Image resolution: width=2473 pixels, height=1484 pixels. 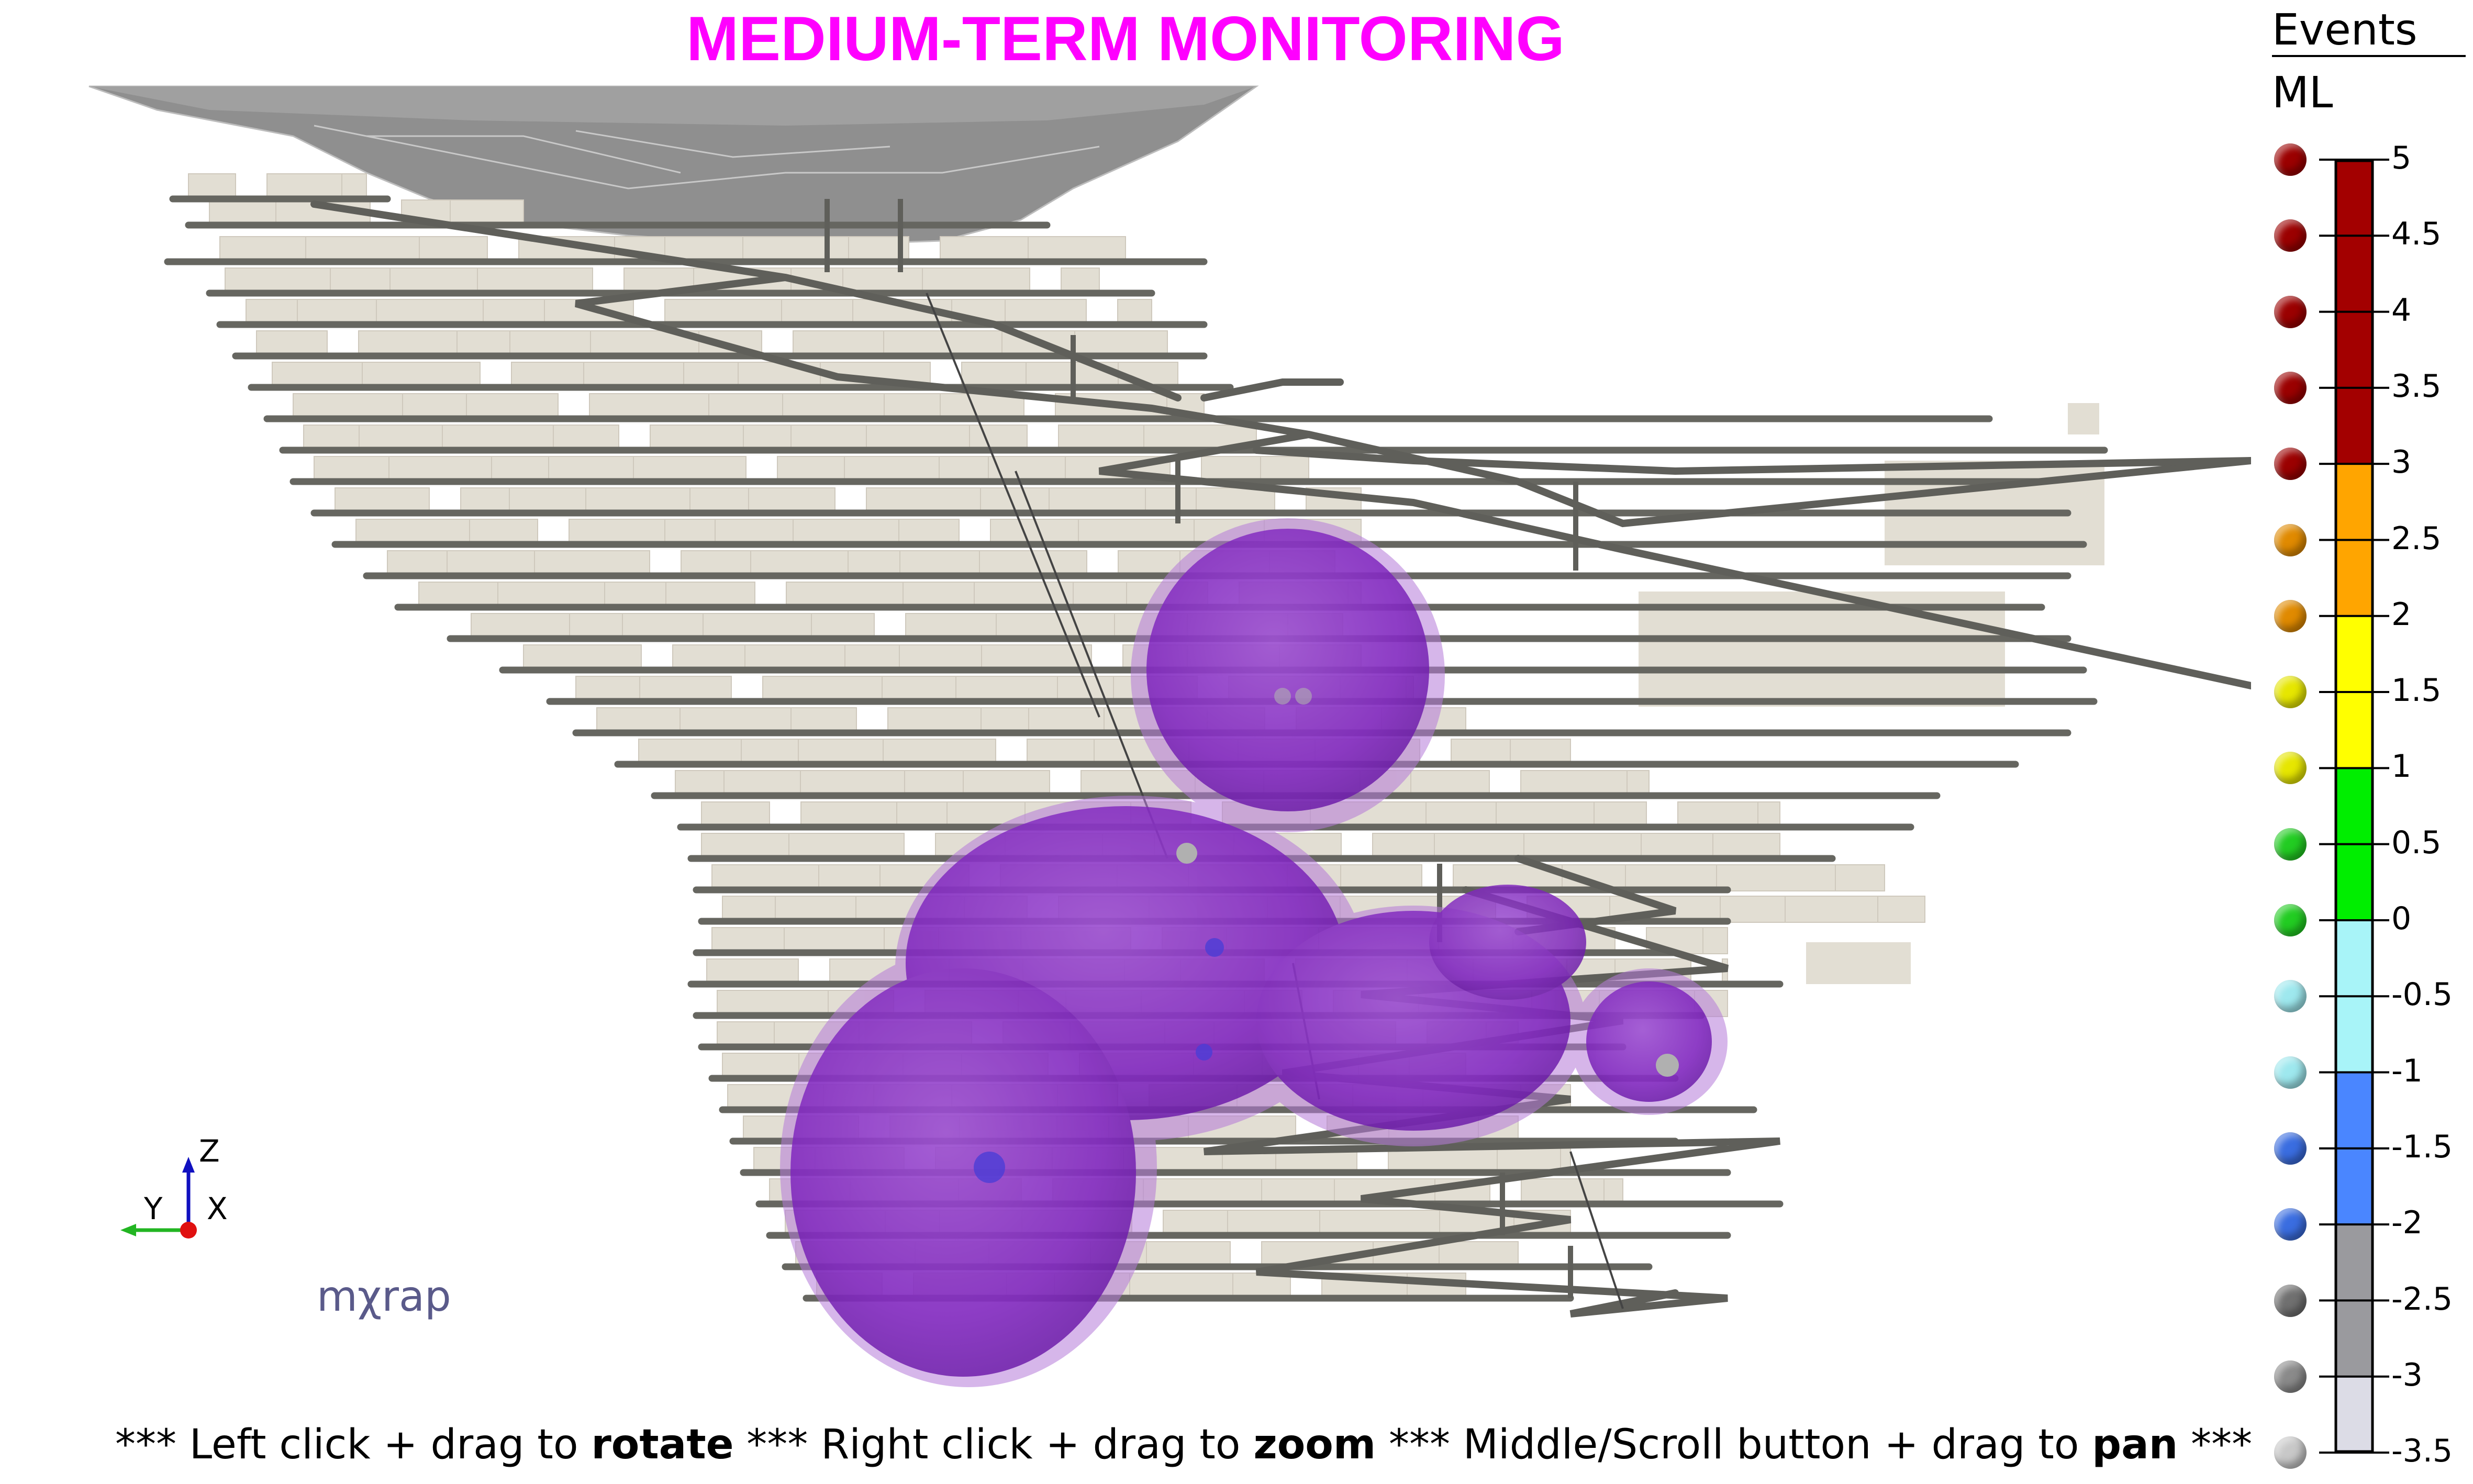 I want to click on hint-pan: pan, so click(x=2135, y=1444).